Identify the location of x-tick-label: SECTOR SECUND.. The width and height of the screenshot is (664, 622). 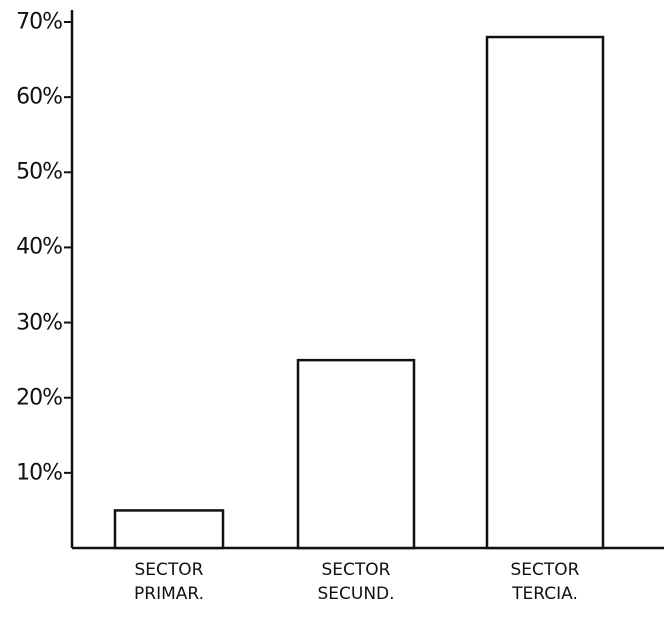
(356, 582).